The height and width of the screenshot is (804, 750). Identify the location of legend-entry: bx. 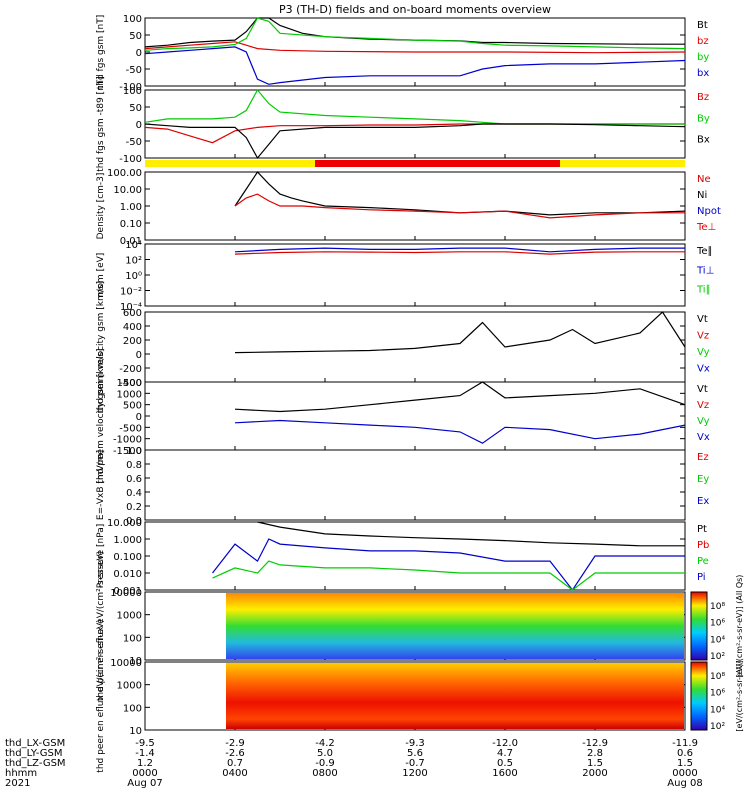
(703, 73).